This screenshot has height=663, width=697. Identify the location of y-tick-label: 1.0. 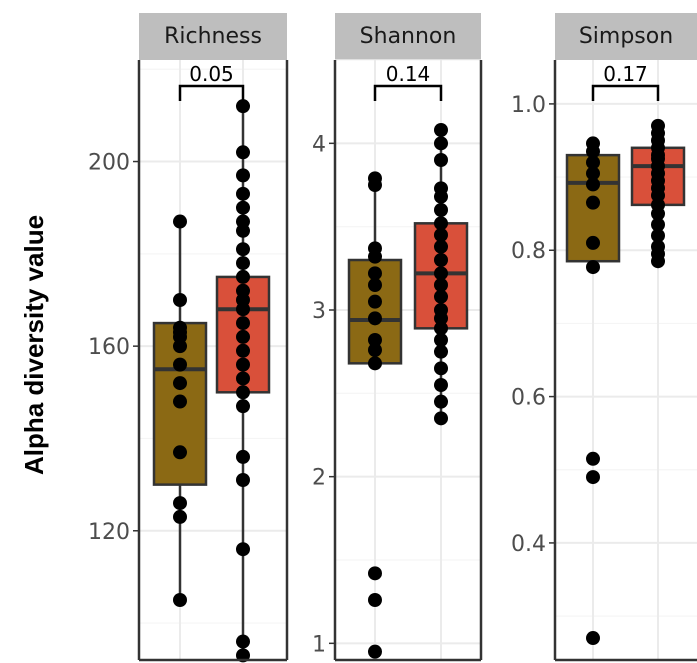
(528, 105).